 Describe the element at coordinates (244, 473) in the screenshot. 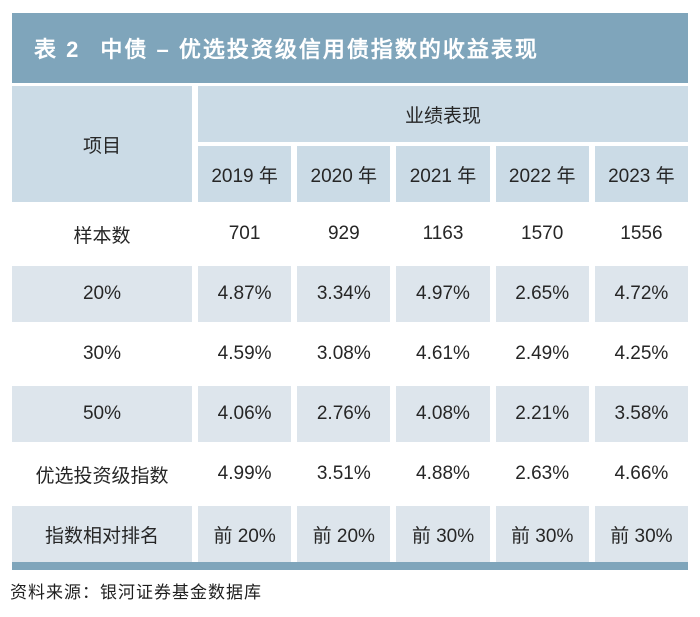

I see `table-cell: 4.99%` at that location.